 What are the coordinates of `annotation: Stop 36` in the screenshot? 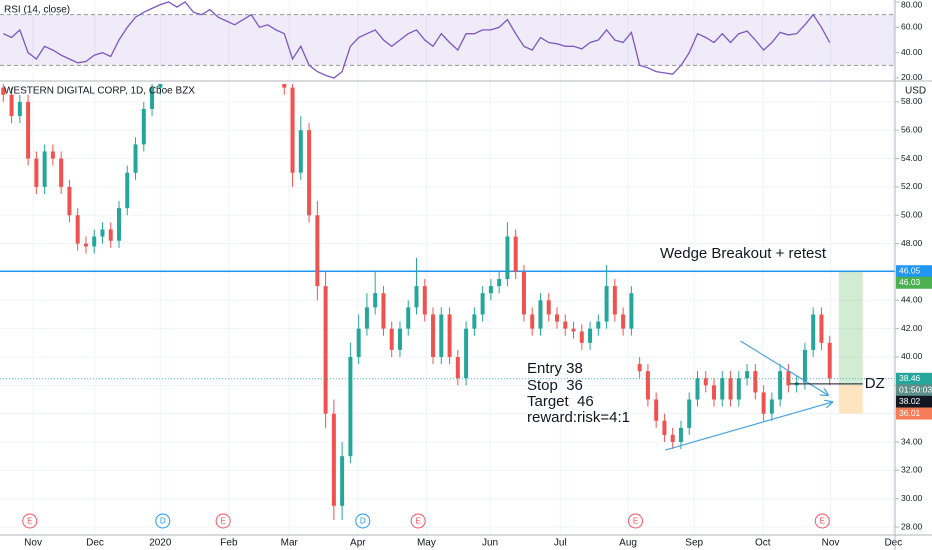 It's located at (555, 385).